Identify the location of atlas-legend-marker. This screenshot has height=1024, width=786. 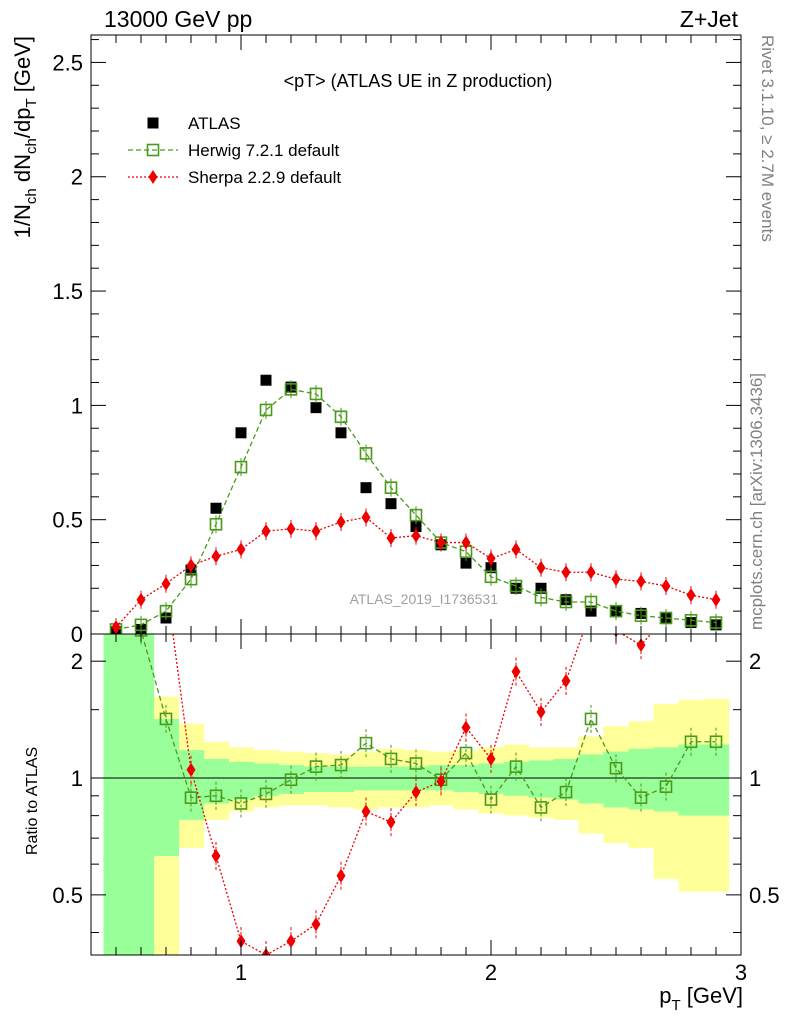
(153, 123).